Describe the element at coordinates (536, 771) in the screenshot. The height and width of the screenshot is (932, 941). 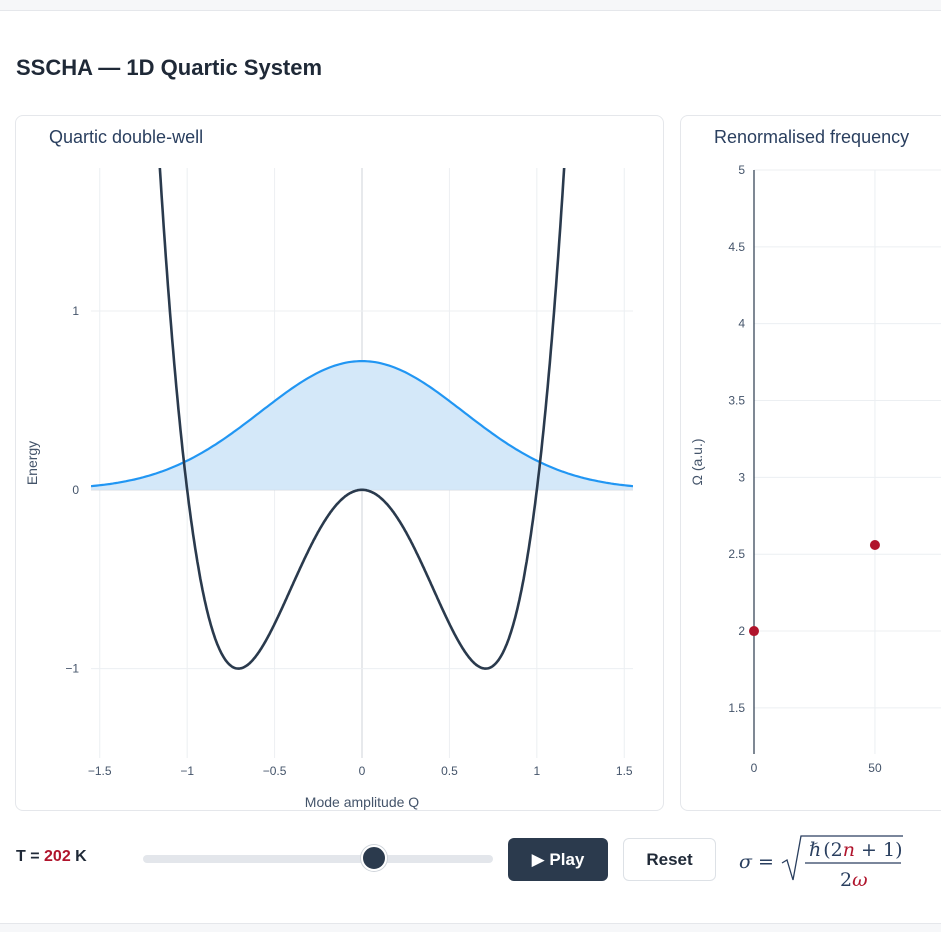
I see `x-tick-label: 1` at that location.